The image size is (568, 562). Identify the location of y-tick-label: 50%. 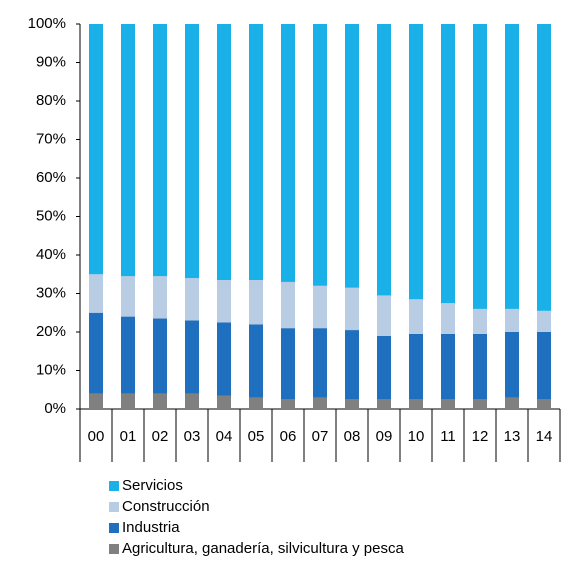
(51, 215).